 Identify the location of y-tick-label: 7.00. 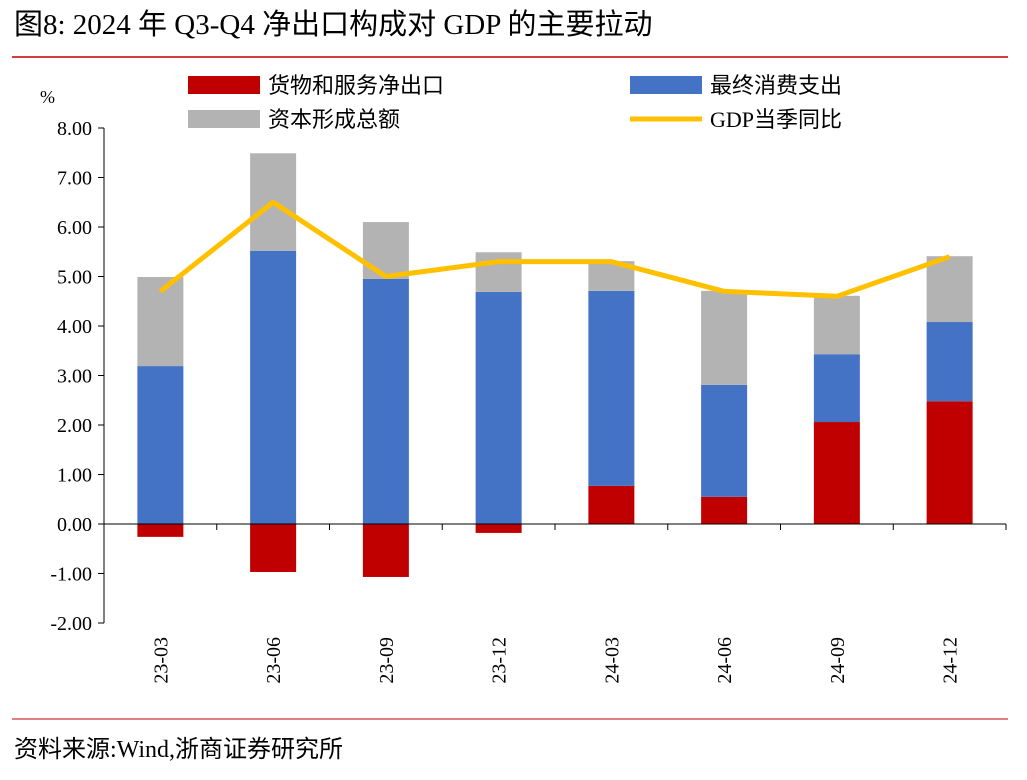
(74, 179).